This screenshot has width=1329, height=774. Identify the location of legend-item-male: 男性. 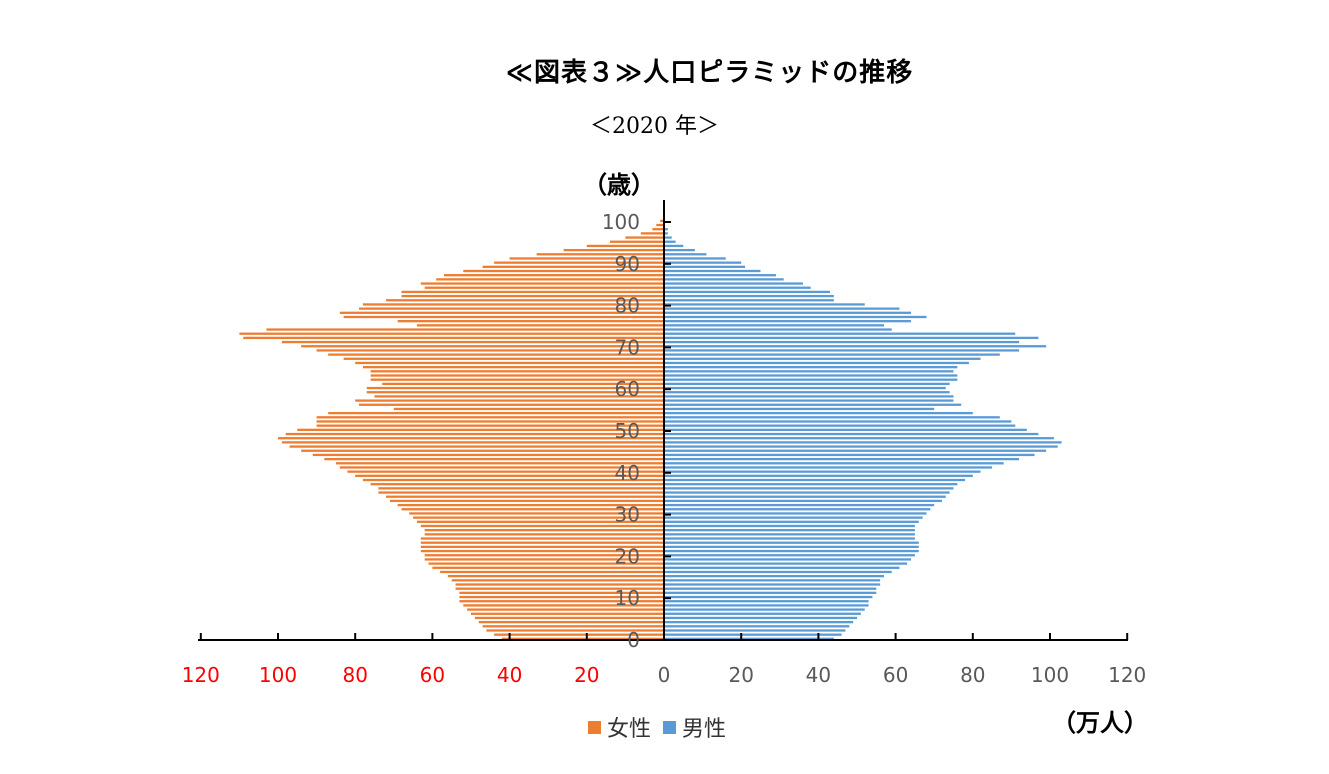
(694, 727).